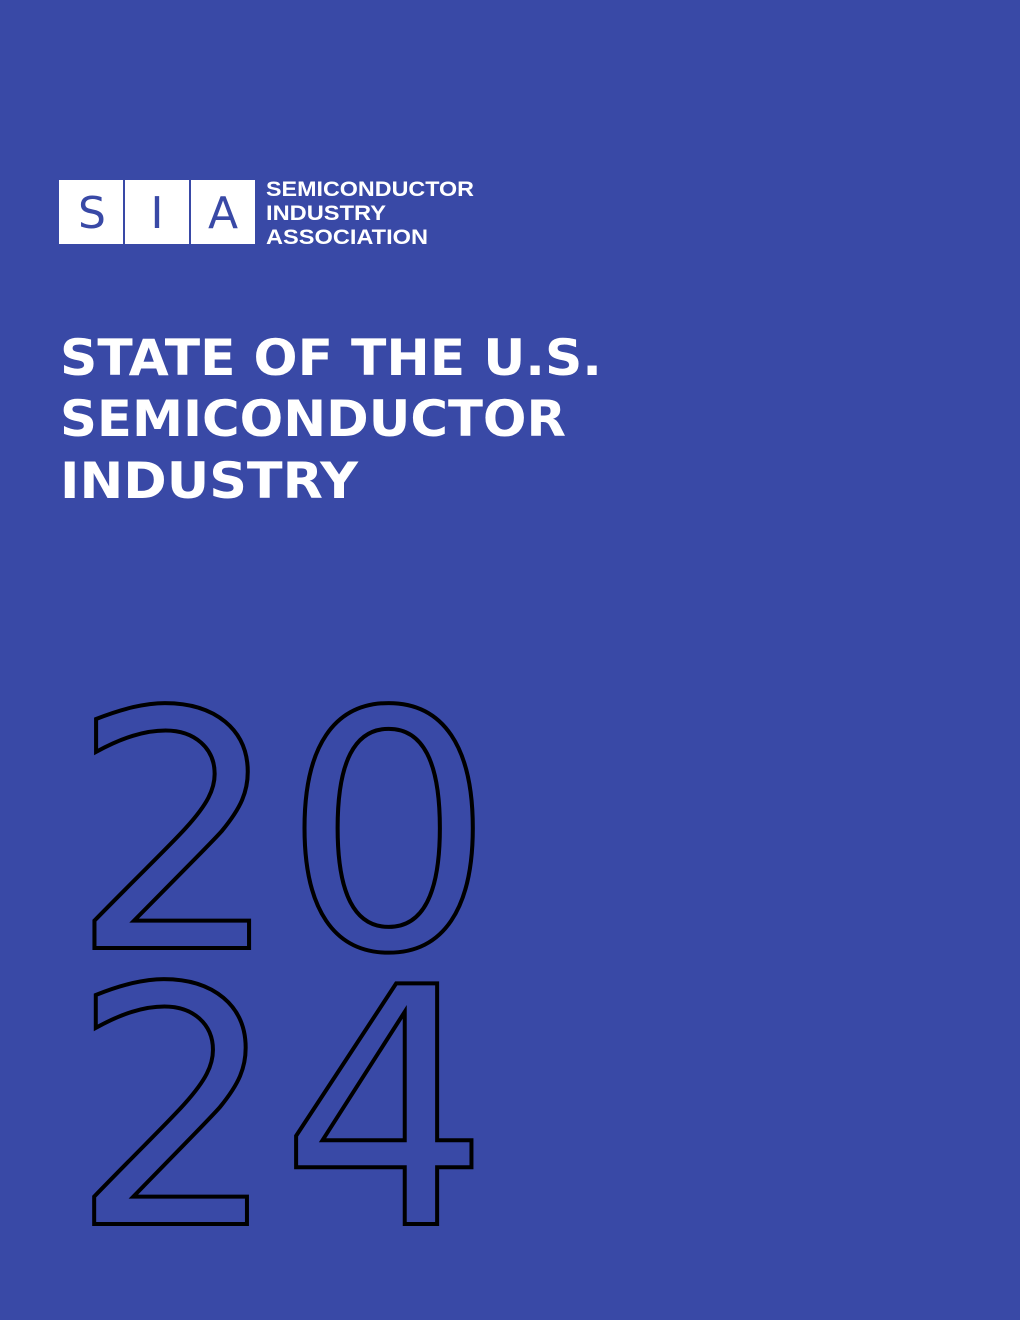 This screenshot has height=1320, width=1020. I want to click on title-line: SEMICONDUCTOR, so click(313, 419).